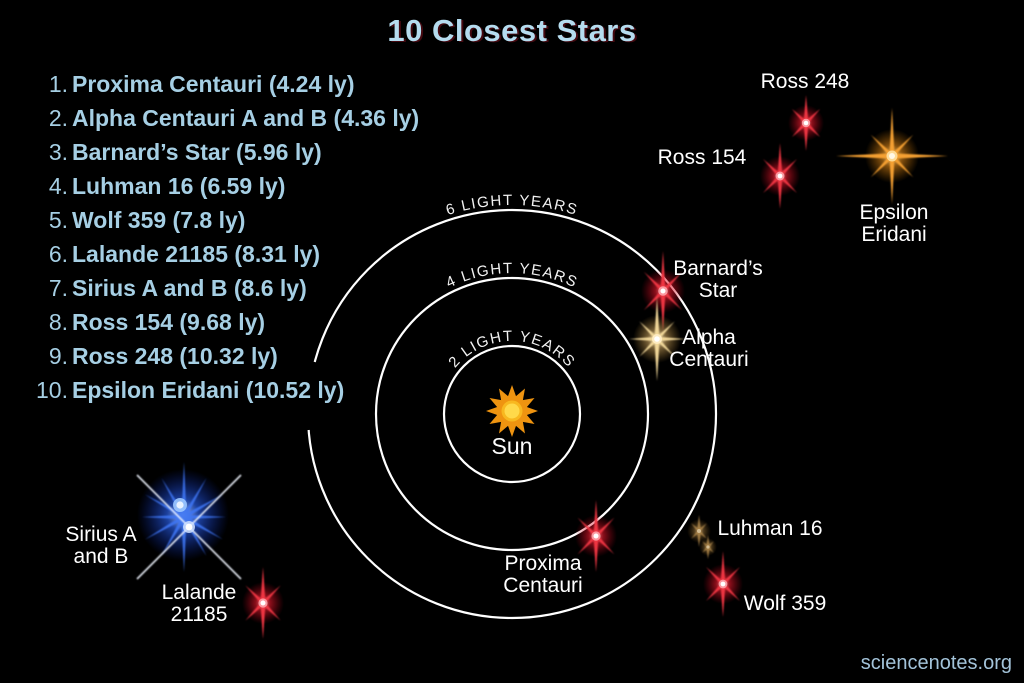 The height and width of the screenshot is (683, 1024). What do you see at coordinates (542, 563) in the screenshot?
I see `label-proxima-line1: Proxima` at bounding box center [542, 563].